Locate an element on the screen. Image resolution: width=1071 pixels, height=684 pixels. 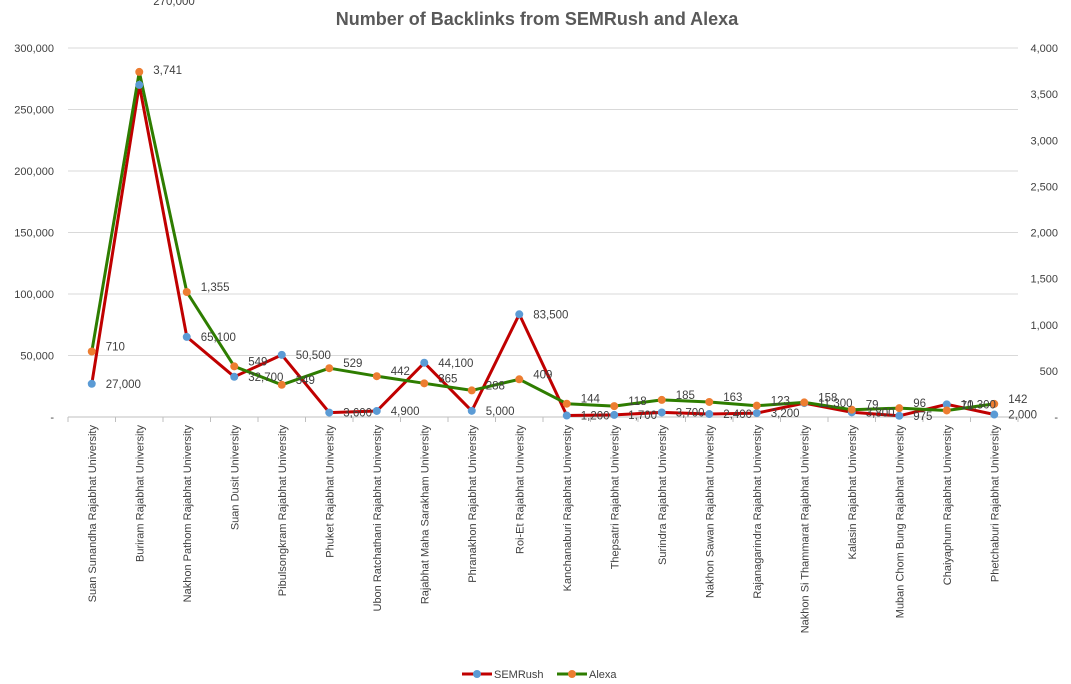
category-label-phetchaburi-rajabhat-university: Phetchaburi Rajabhat University is located at coordinates (995, 504).